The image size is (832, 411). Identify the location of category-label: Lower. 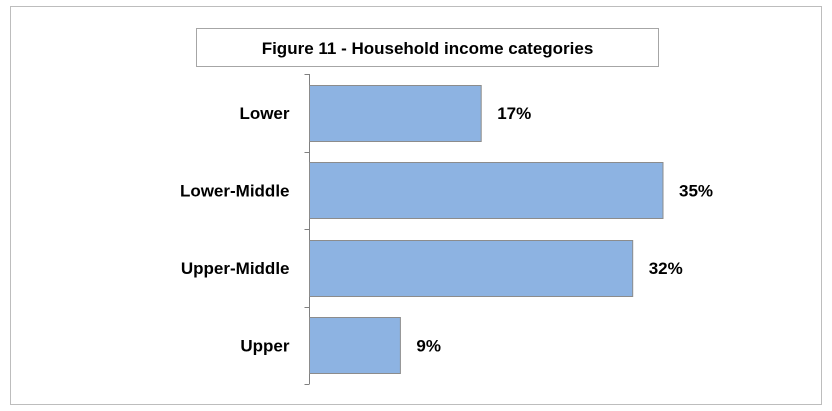
(264, 113).